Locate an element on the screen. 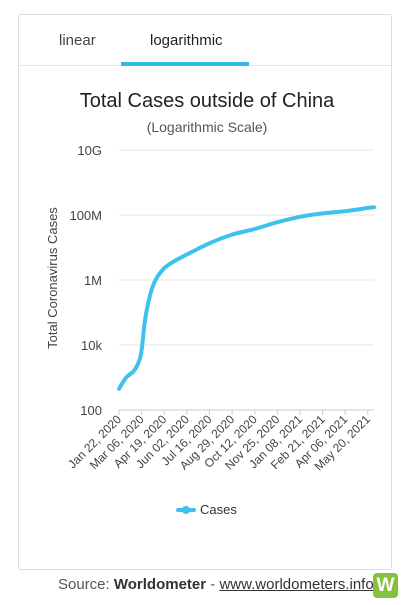 The image size is (409, 605). y-tick-label: 10k is located at coordinates (91, 345).